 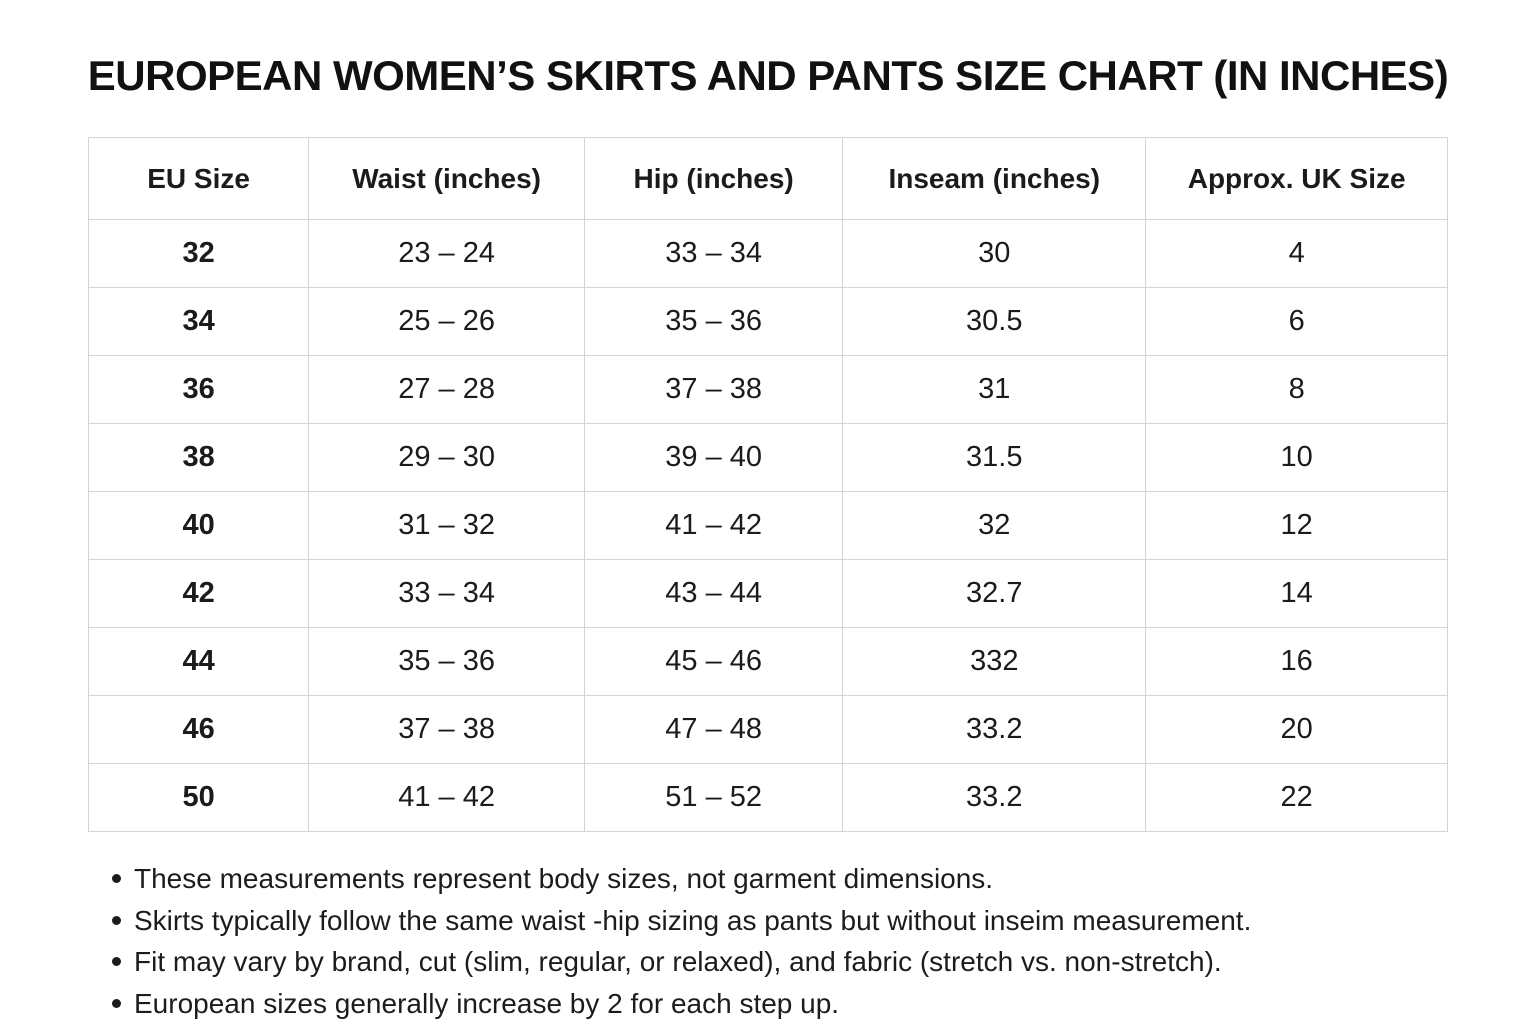 I want to click on table-cell: 51 – 52, so click(x=714, y=797).